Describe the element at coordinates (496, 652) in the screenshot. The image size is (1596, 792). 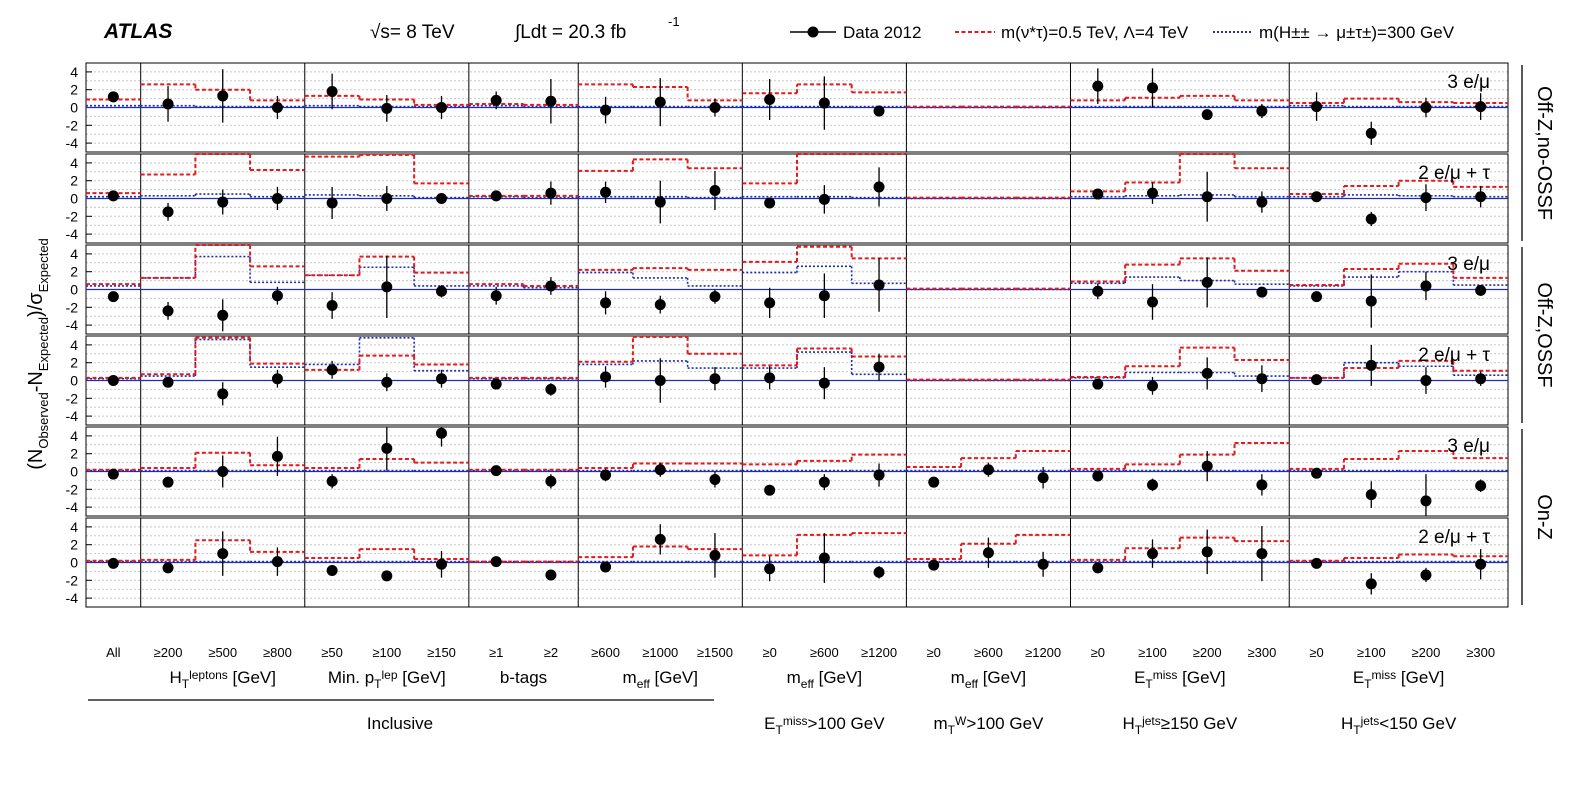
I see `x-tick-label: ≥1` at that location.